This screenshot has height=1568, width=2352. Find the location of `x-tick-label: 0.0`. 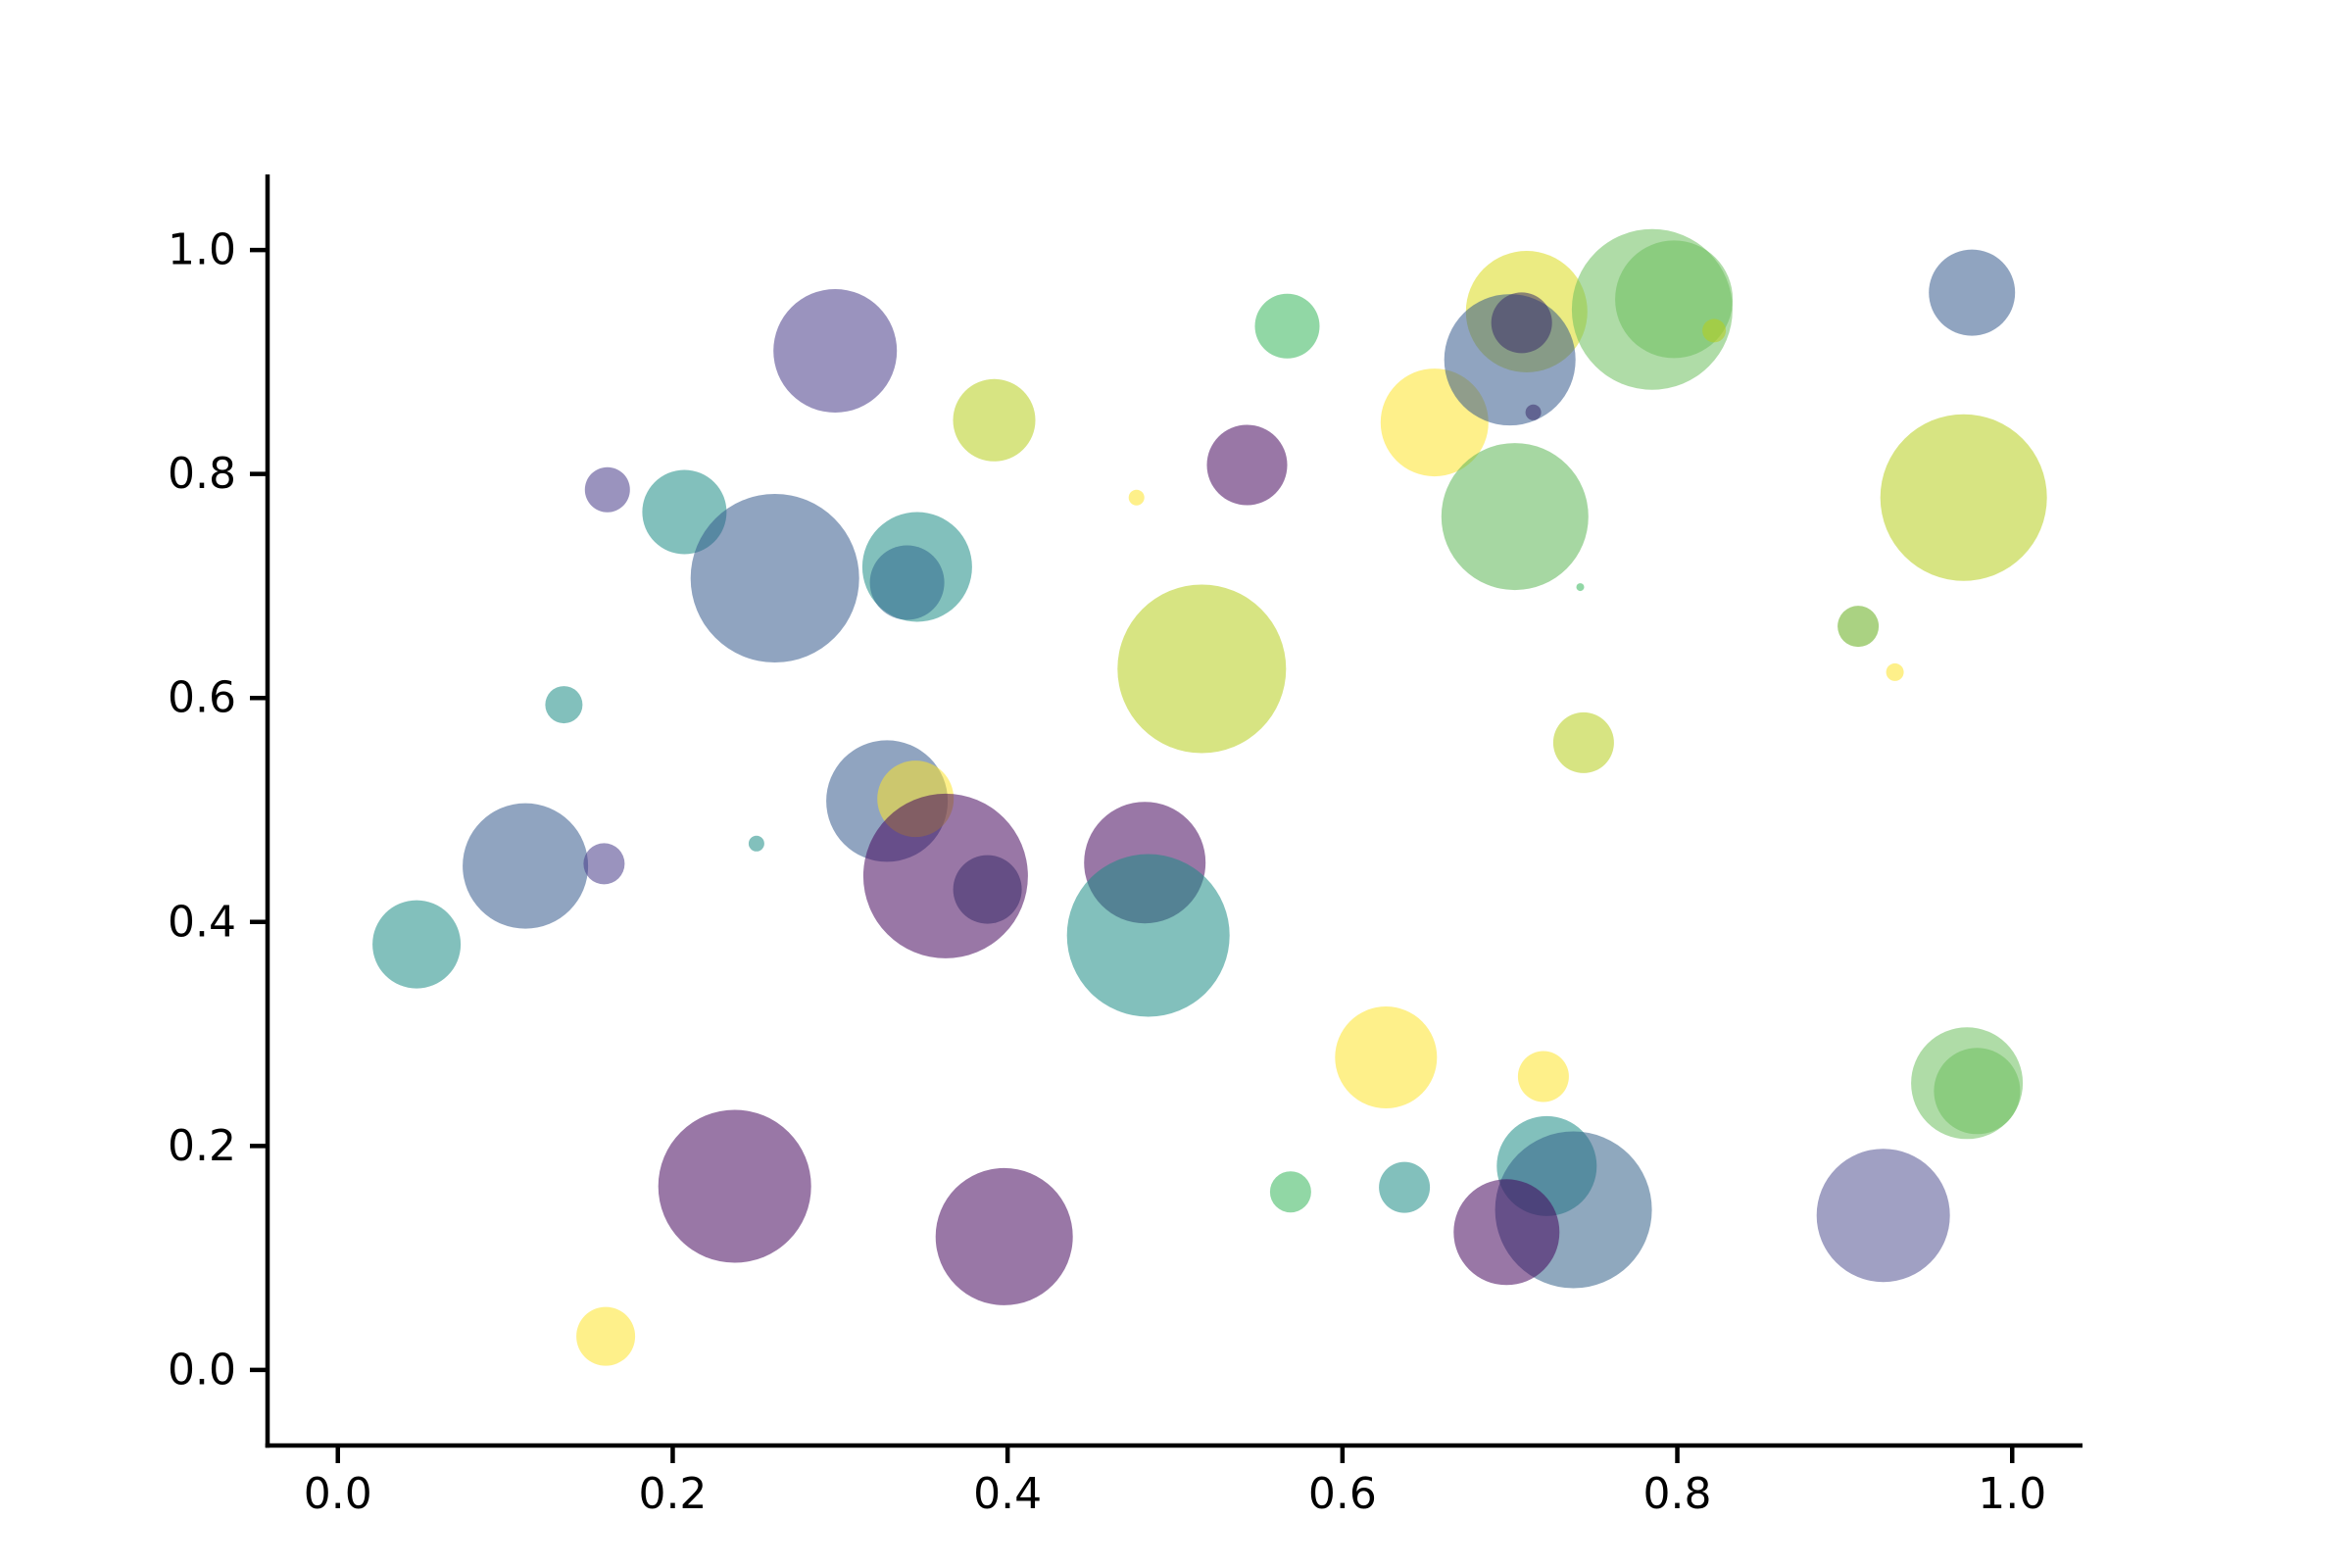

x-tick-label: 0.0 is located at coordinates (338, 1494).